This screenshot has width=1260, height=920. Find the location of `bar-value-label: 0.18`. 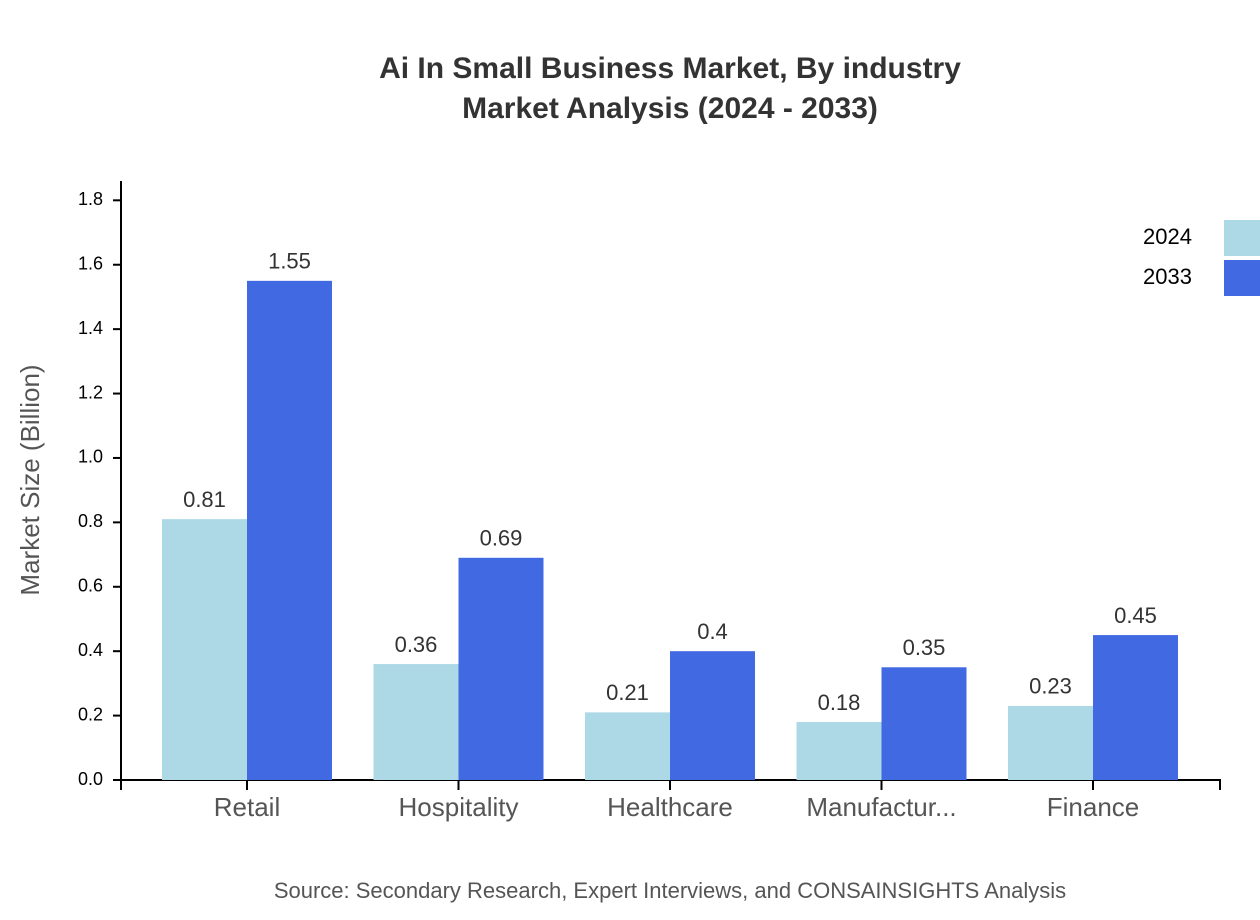

bar-value-label: 0.18 is located at coordinates (839, 702).